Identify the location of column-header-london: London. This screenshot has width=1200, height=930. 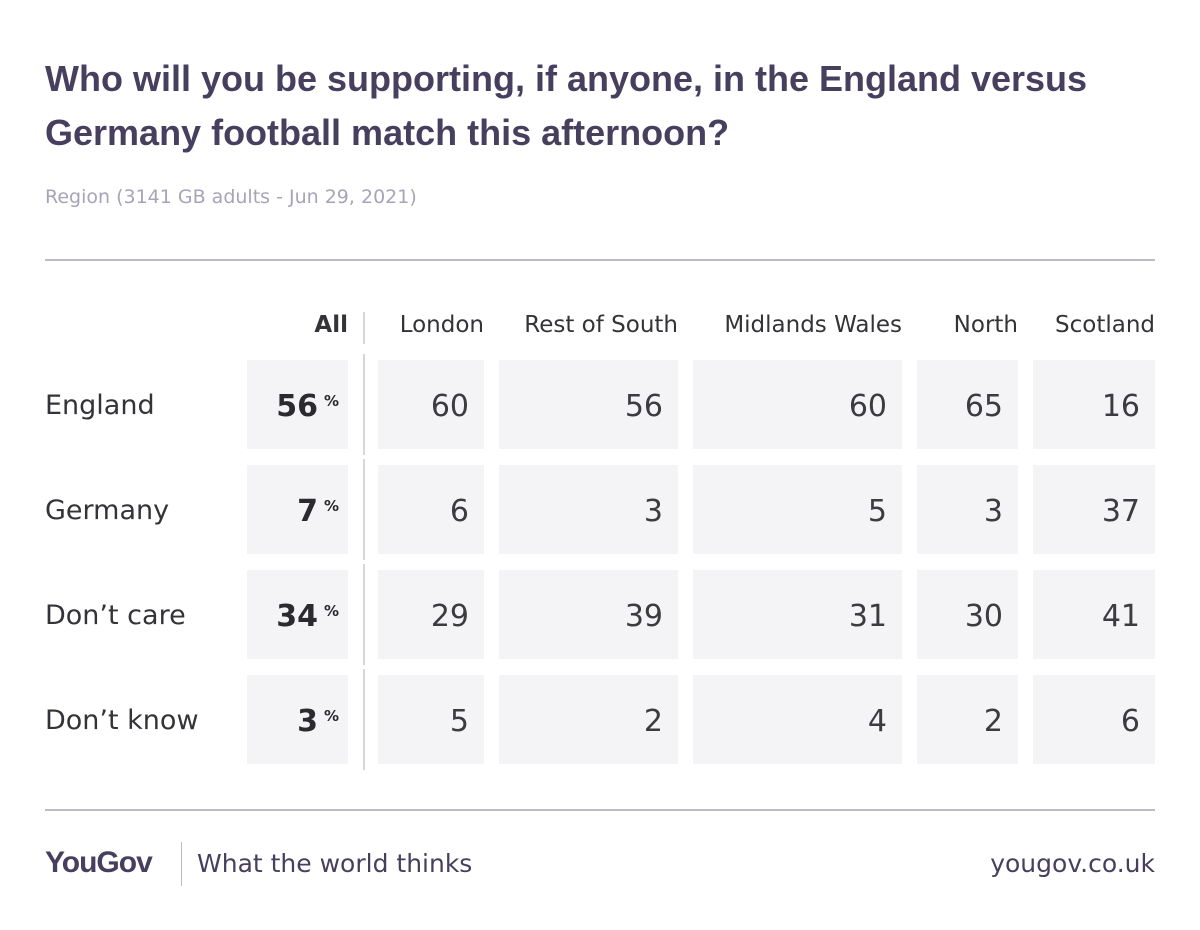
(441, 325).